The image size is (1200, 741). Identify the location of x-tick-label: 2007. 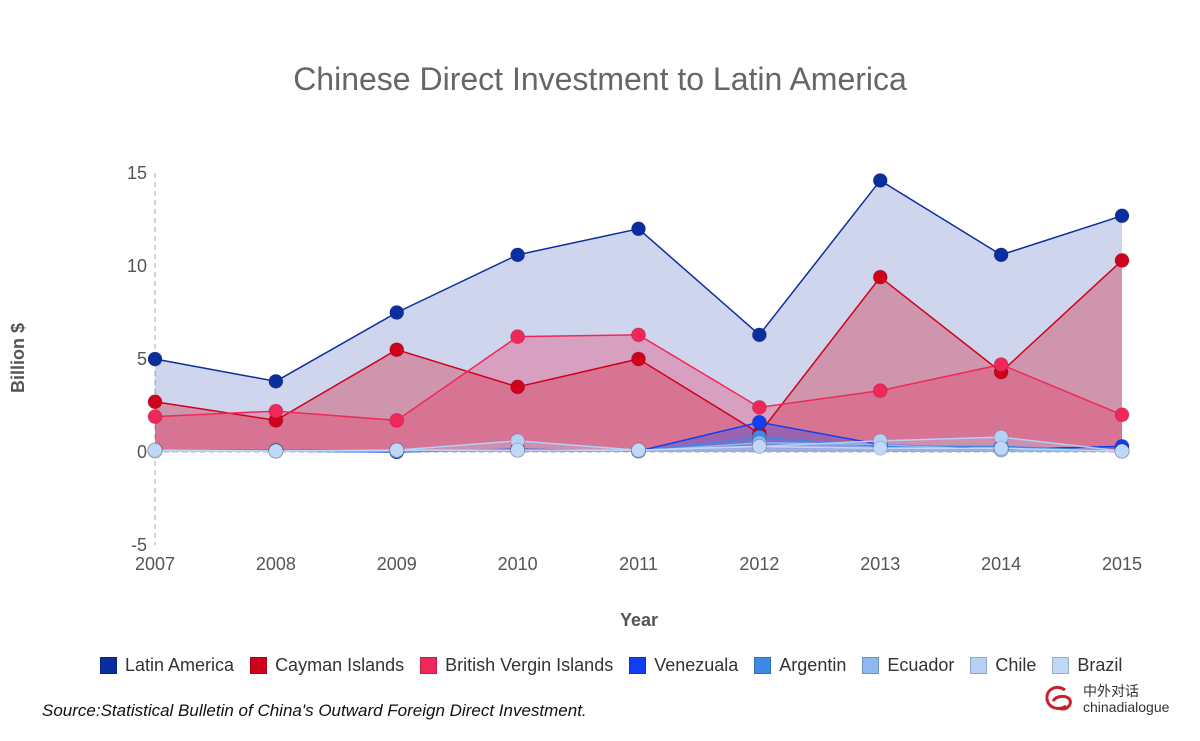
(155, 564).